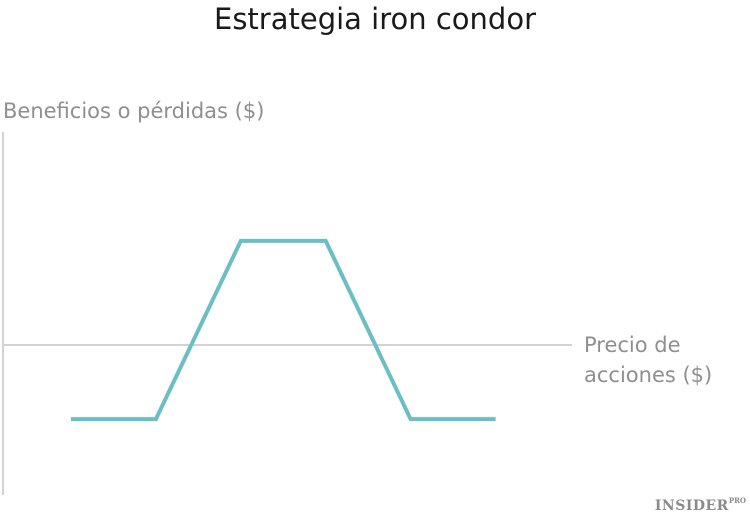 Image resolution: width=750 pixels, height=518 pixels. Describe the element at coordinates (632, 345) in the screenshot. I see `x-axis-label-line-1: Precio de` at that location.